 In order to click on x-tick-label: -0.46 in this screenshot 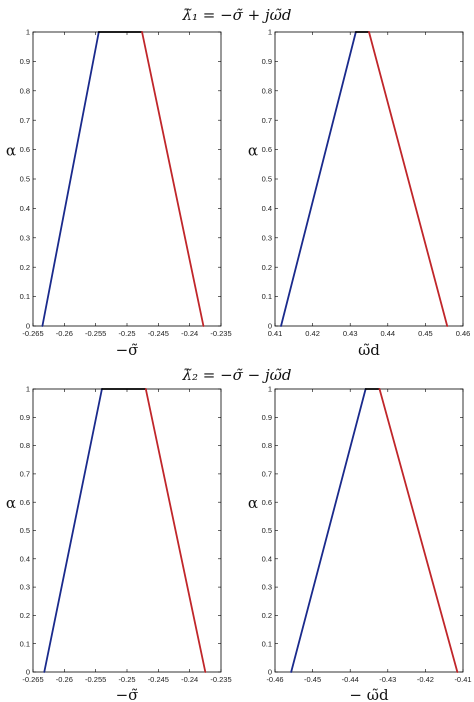, I will do `click(274, 679)`.